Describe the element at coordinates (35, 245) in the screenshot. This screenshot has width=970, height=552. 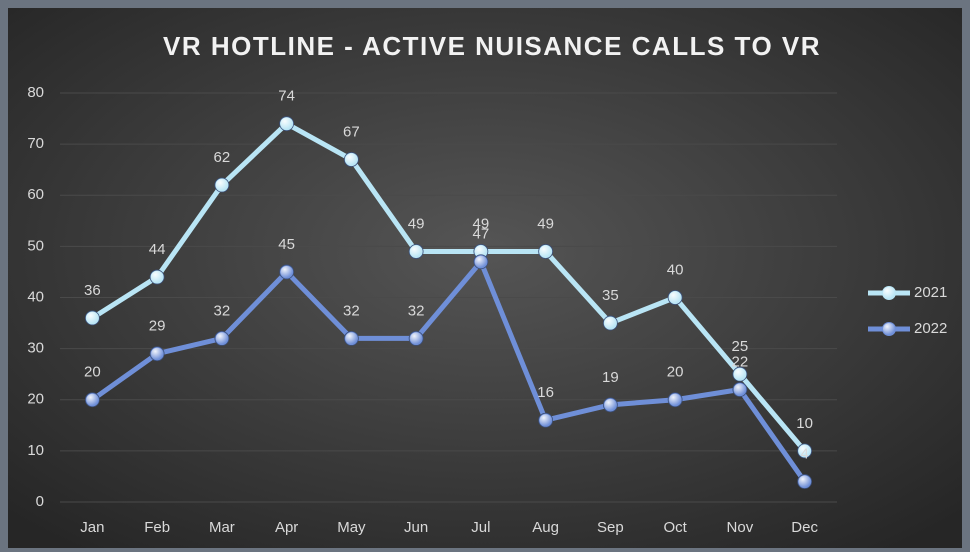
I see `y-tick-label: 50` at that location.